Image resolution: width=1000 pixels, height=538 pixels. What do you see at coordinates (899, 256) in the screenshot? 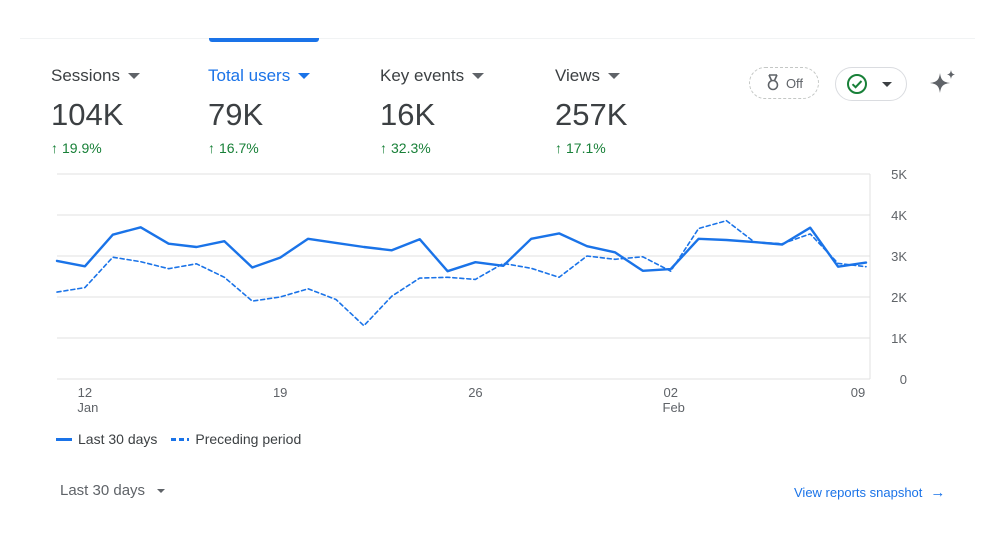
I see `y-tick-label: 3K` at bounding box center [899, 256].